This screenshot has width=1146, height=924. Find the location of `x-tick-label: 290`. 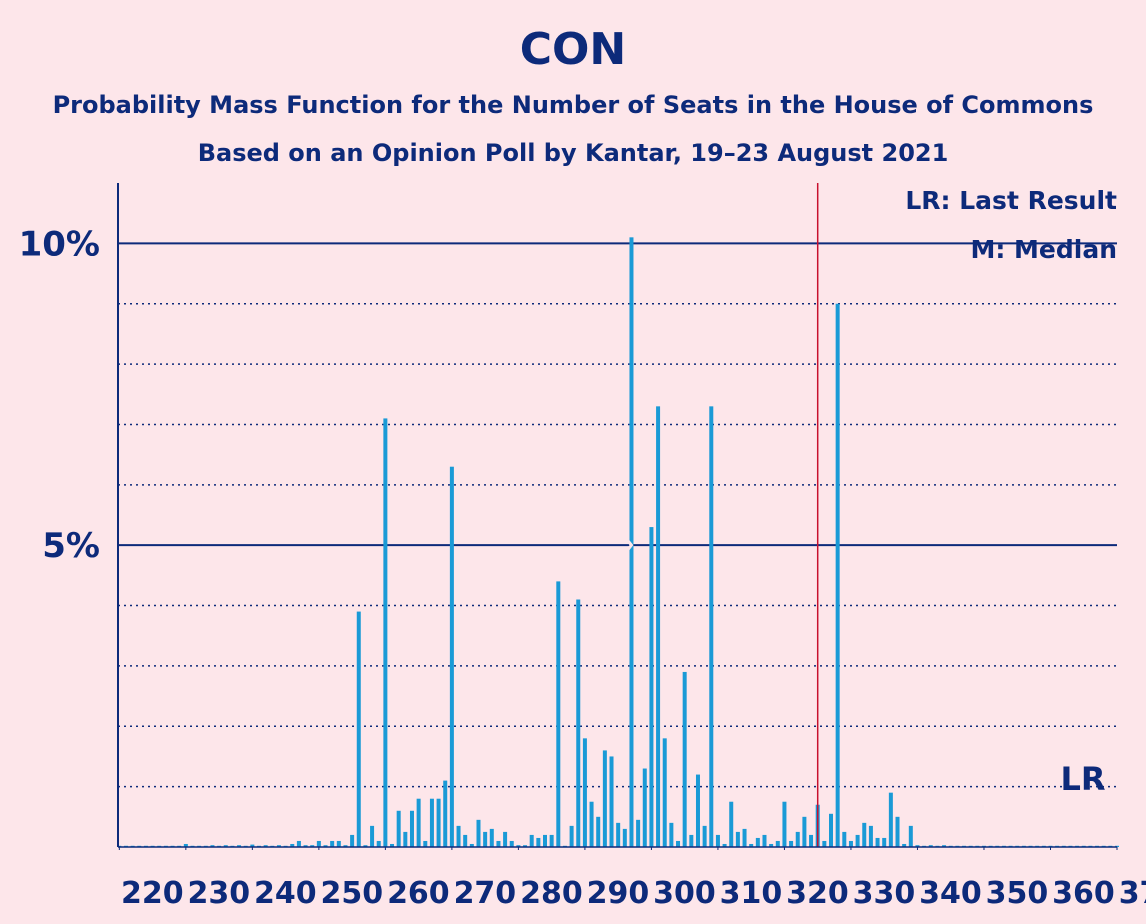

x-tick-label: 290 is located at coordinates (618, 893).